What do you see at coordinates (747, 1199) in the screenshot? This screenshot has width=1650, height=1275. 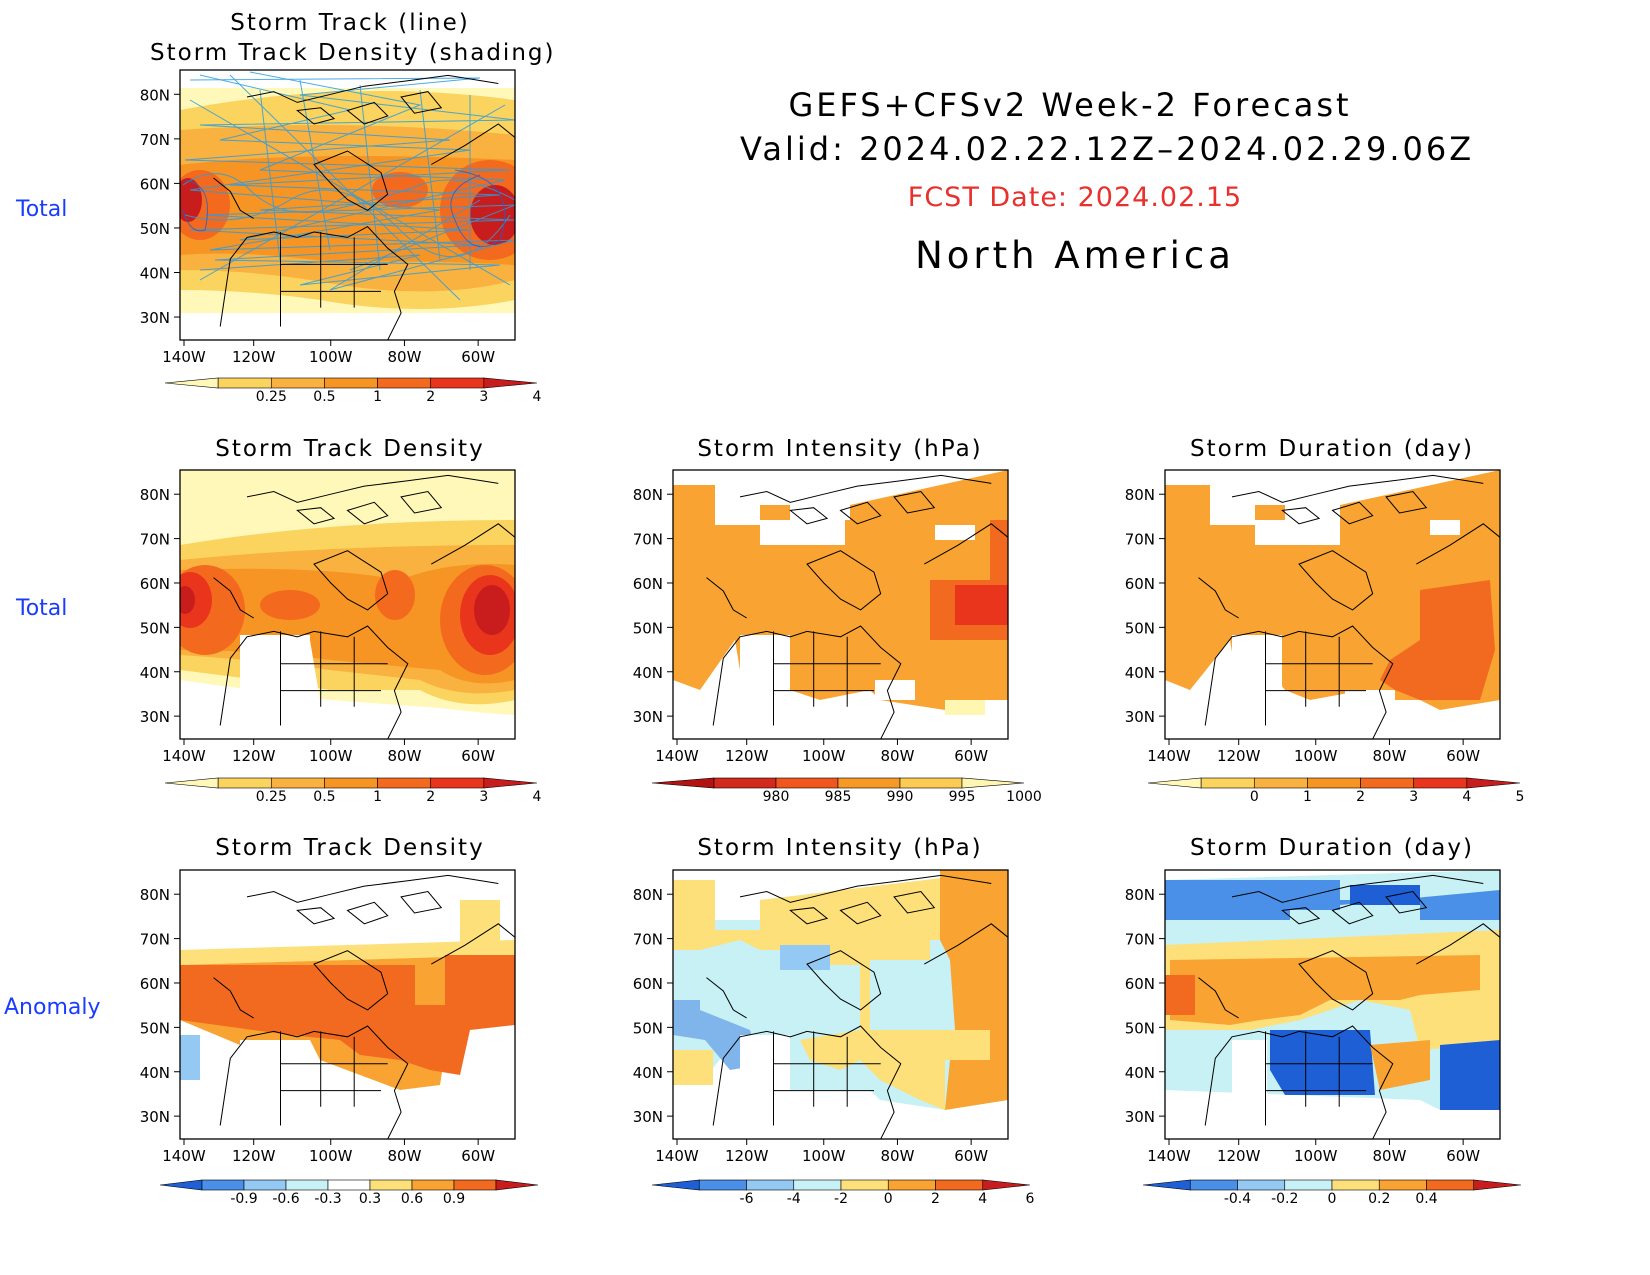 I see `colorbar-label: -6` at bounding box center [747, 1199].